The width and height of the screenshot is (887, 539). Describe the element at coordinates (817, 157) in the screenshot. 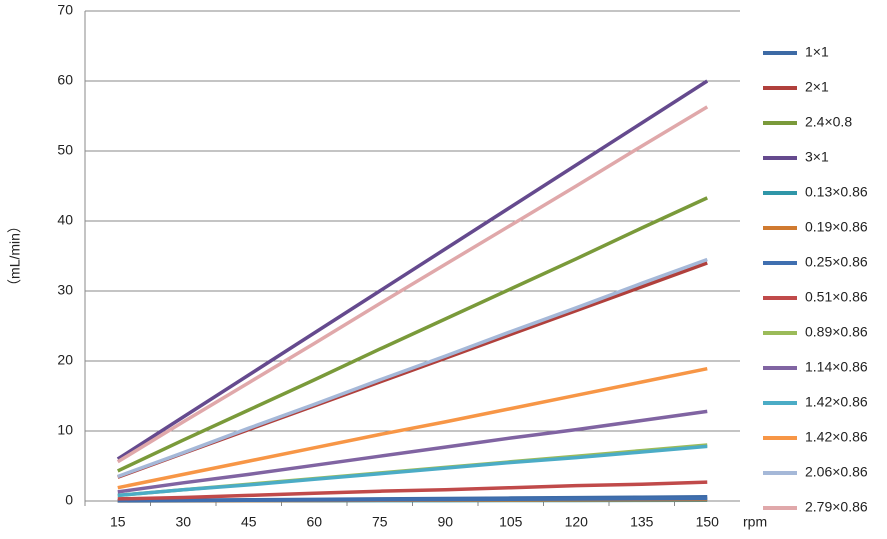

I see `legend-label: 3×1` at that location.